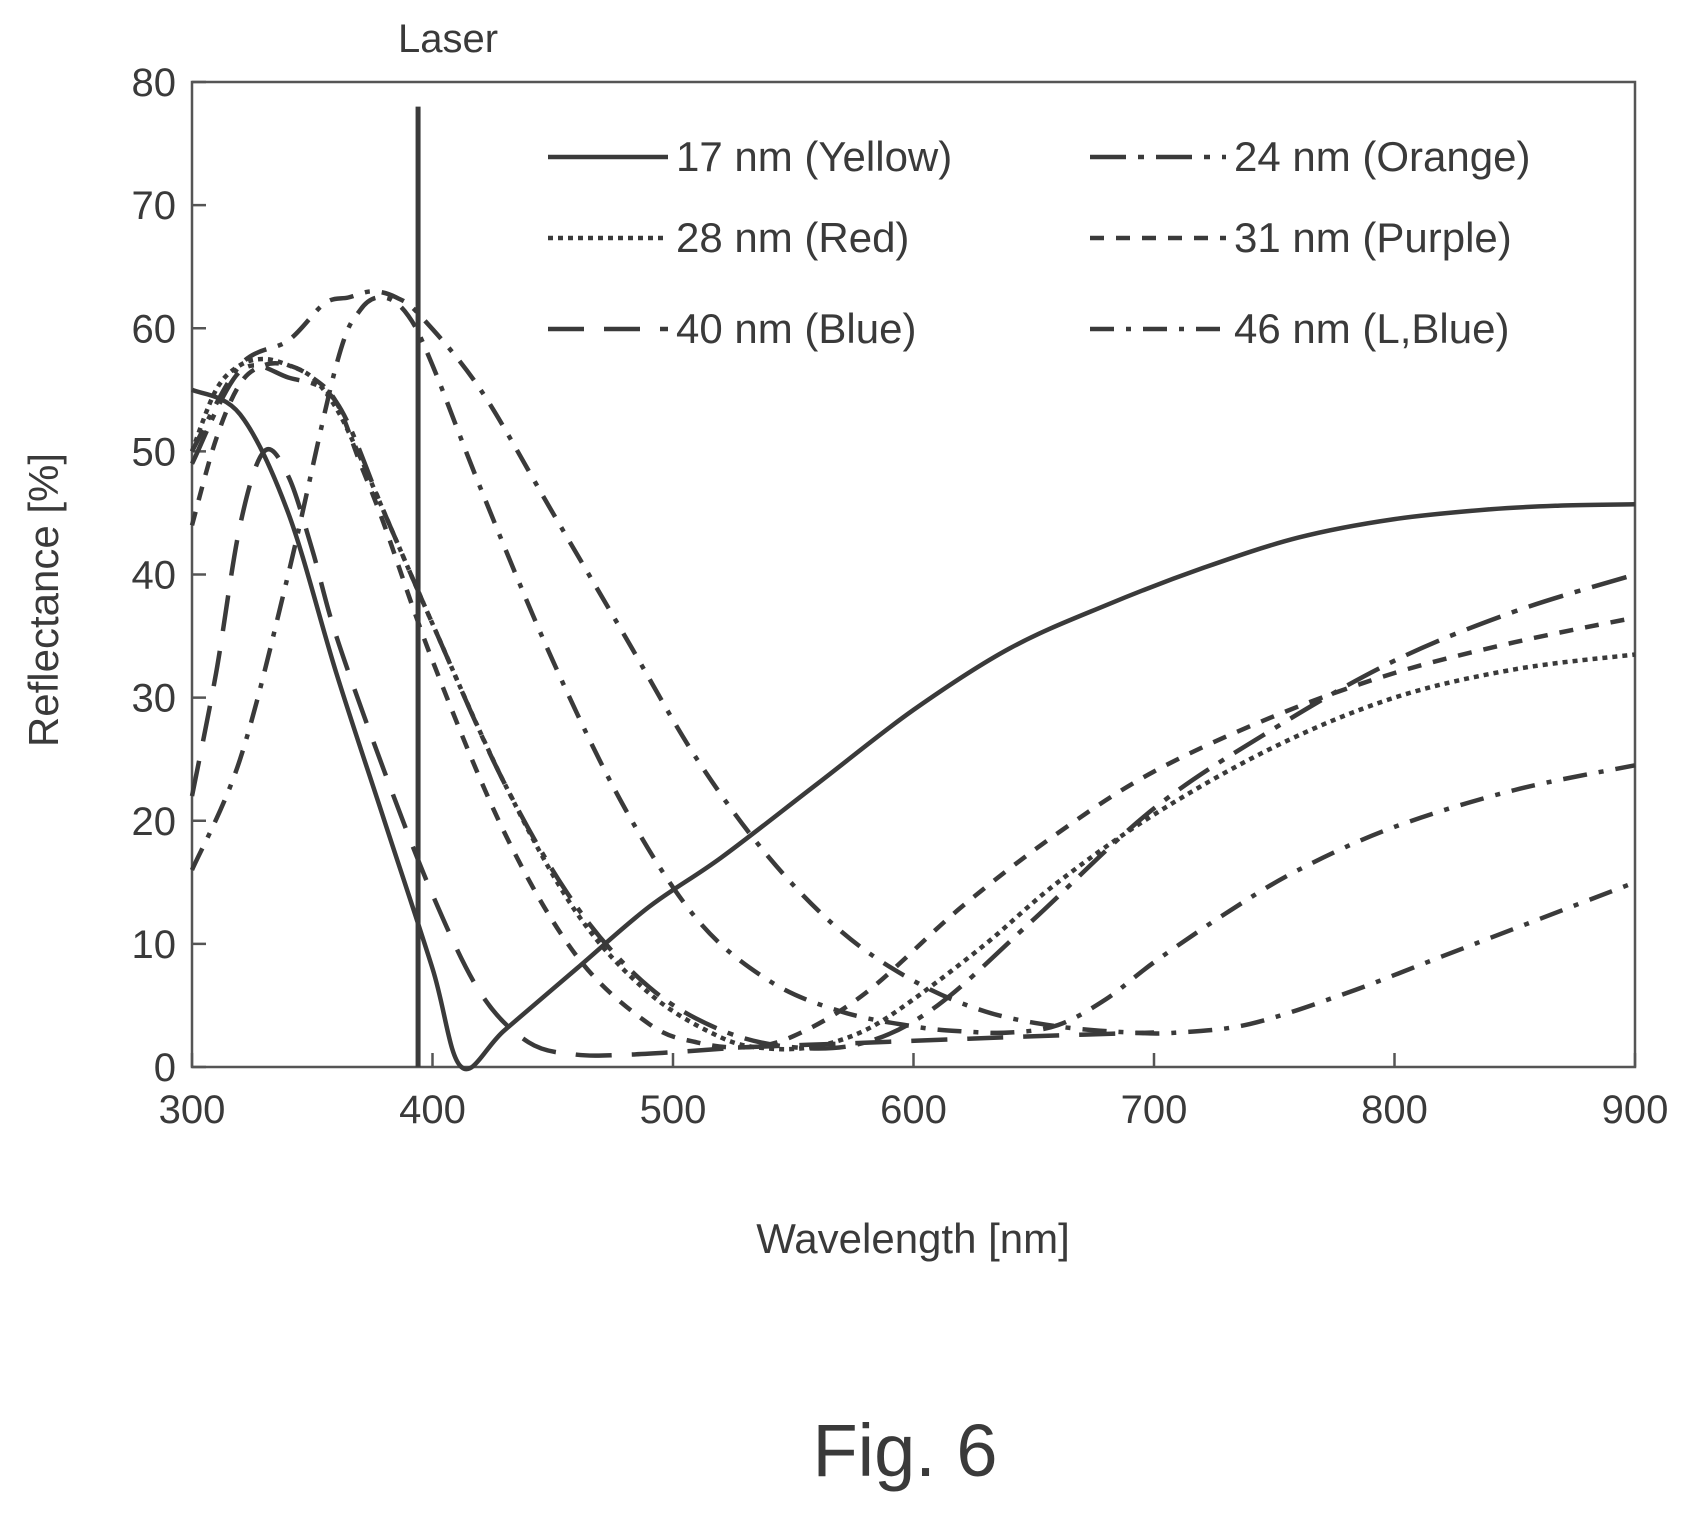  I want to click on legend-label: 28 nm (Red), so click(792, 237).